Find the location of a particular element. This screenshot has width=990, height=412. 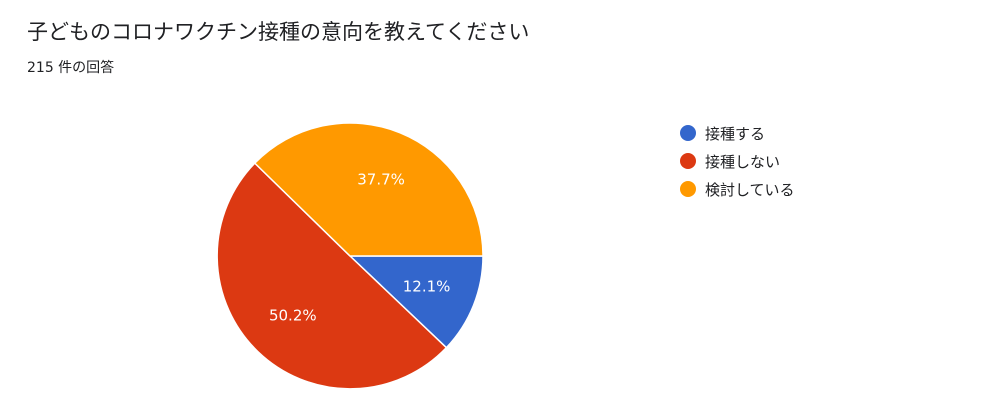

legend-item: 検討している is located at coordinates (737, 189).